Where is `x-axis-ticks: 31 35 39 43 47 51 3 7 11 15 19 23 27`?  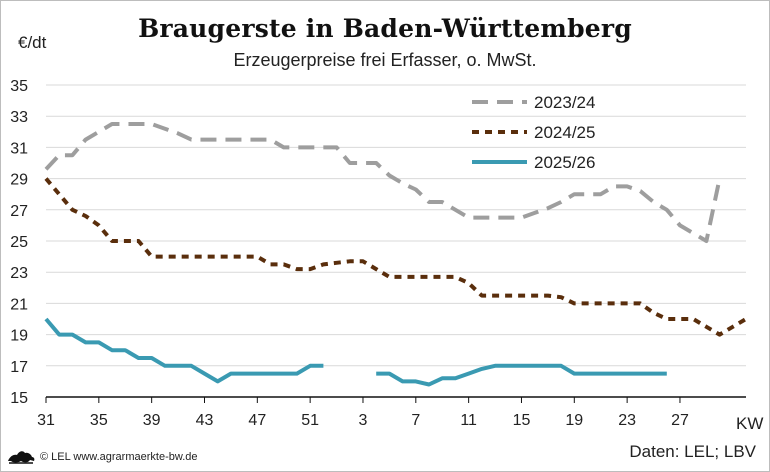 x-axis-ticks: 31 35 39 43 47 51 3 7 11 15 19 23 27 is located at coordinates (363, 413).